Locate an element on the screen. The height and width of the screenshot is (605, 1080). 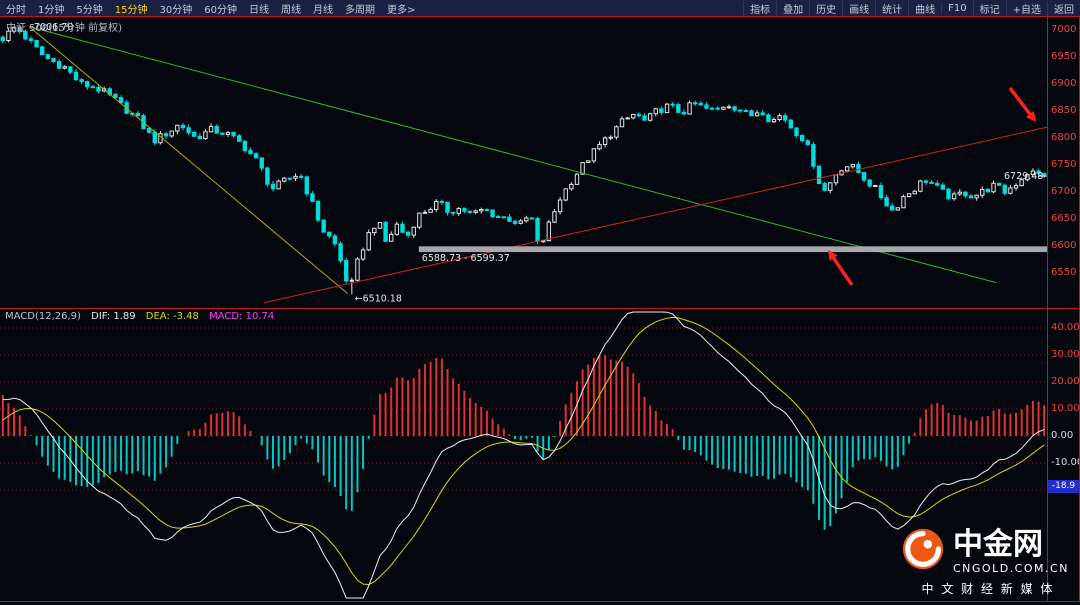
tf-fenshi: 分时 is located at coordinates (16, 10).